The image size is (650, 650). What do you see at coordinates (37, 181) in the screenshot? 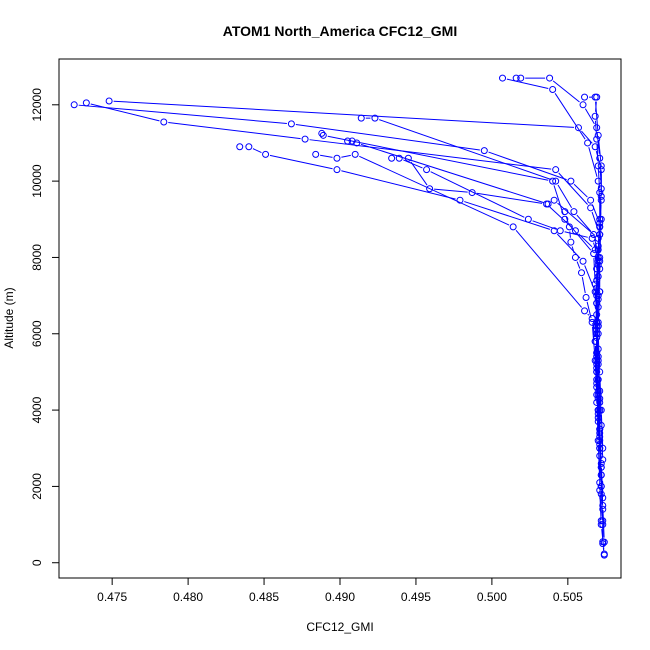
I see `y-tick-label: 10000` at bounding box center [37, 181].